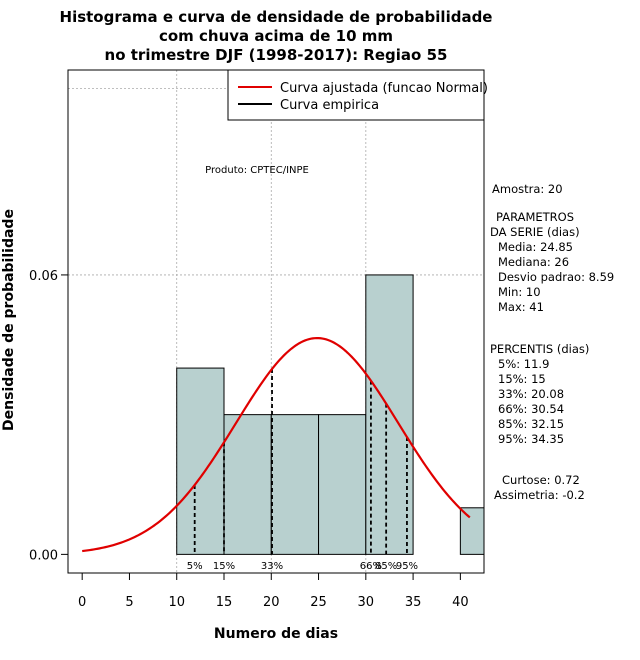 Image resolution: width=640 pixels, height=660 pixels. I want to click on stat-p33: 33%: 20.08, so click(531, 394).